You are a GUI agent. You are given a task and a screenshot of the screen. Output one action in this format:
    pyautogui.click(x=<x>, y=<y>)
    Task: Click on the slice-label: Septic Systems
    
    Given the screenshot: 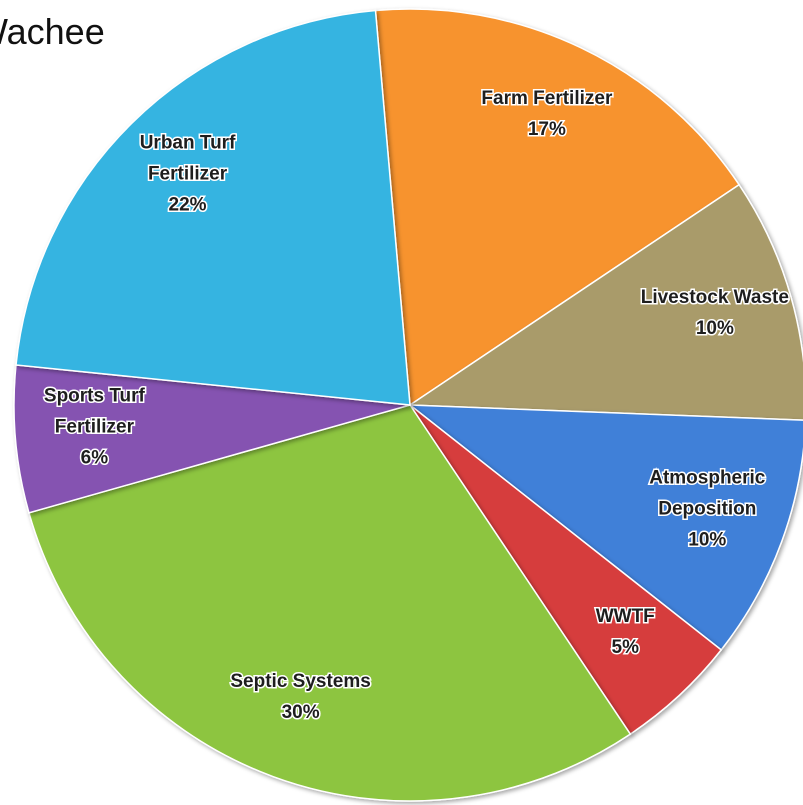 What is the action you would take?
    pyautogui.click(x=300, y=681)
    